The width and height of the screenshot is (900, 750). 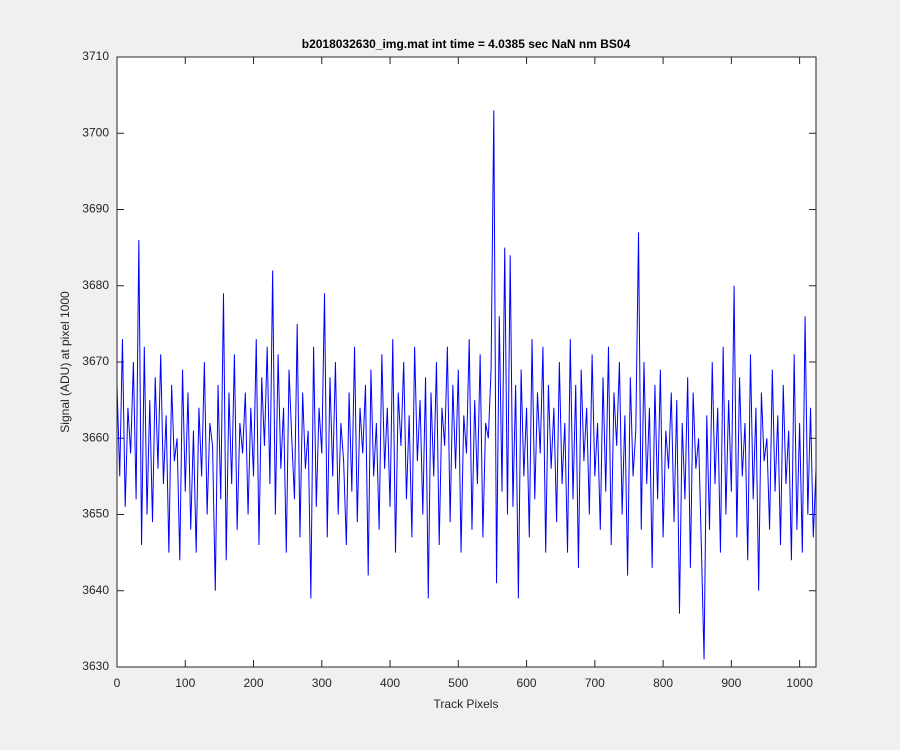 I want to click on y-tick-label: 3650, so click(x=95, y=514).